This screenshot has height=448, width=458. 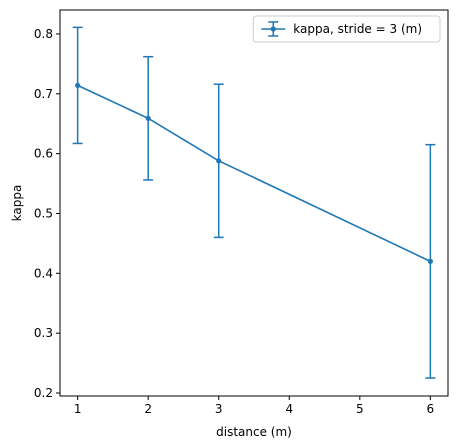 What do you see at coordinates (43, 154) in the screenshot?
I see `y-tick-label: 0.6` at bounding box center [43, 154].